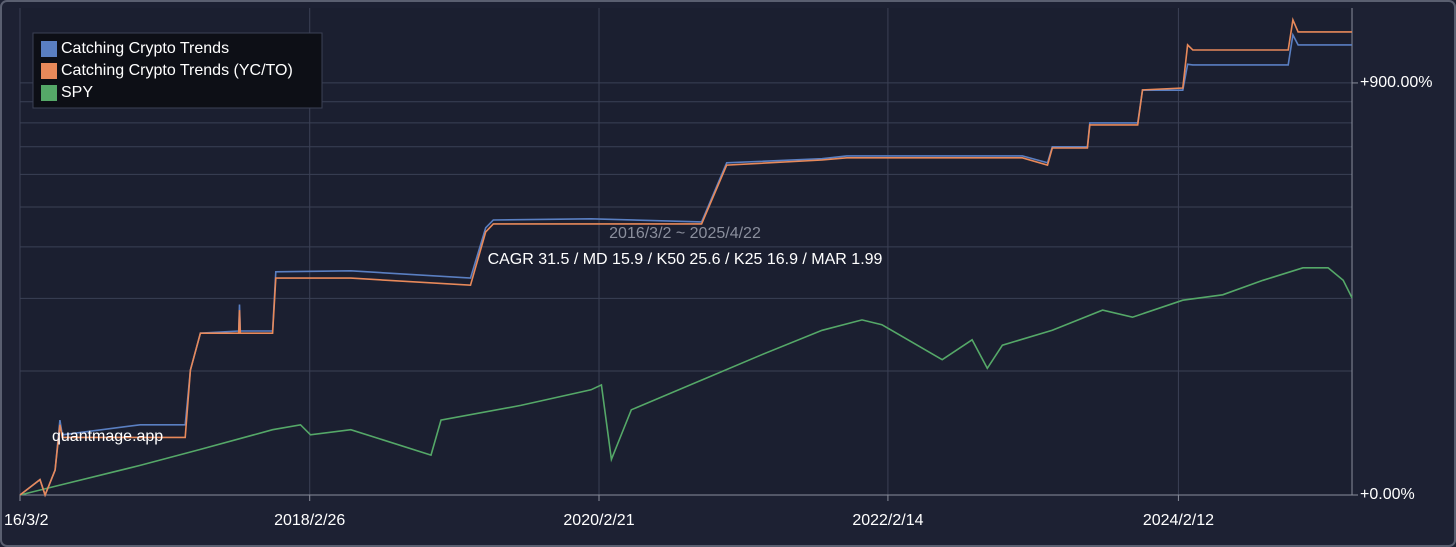  I want to click on legend-label: SPY, so click(77, 92).